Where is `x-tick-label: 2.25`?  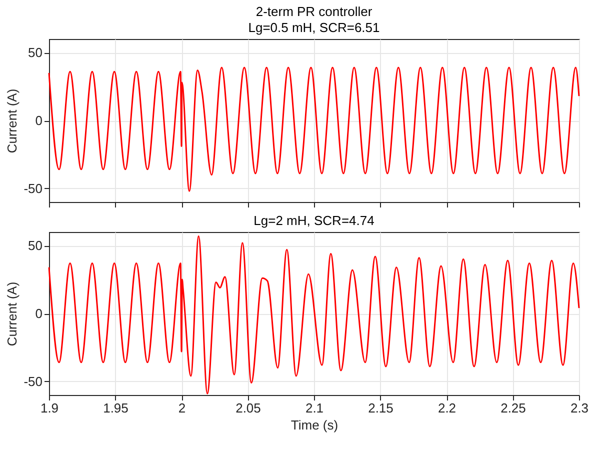
x-tick-label: 2.25 is located at coordinates (513, 408).